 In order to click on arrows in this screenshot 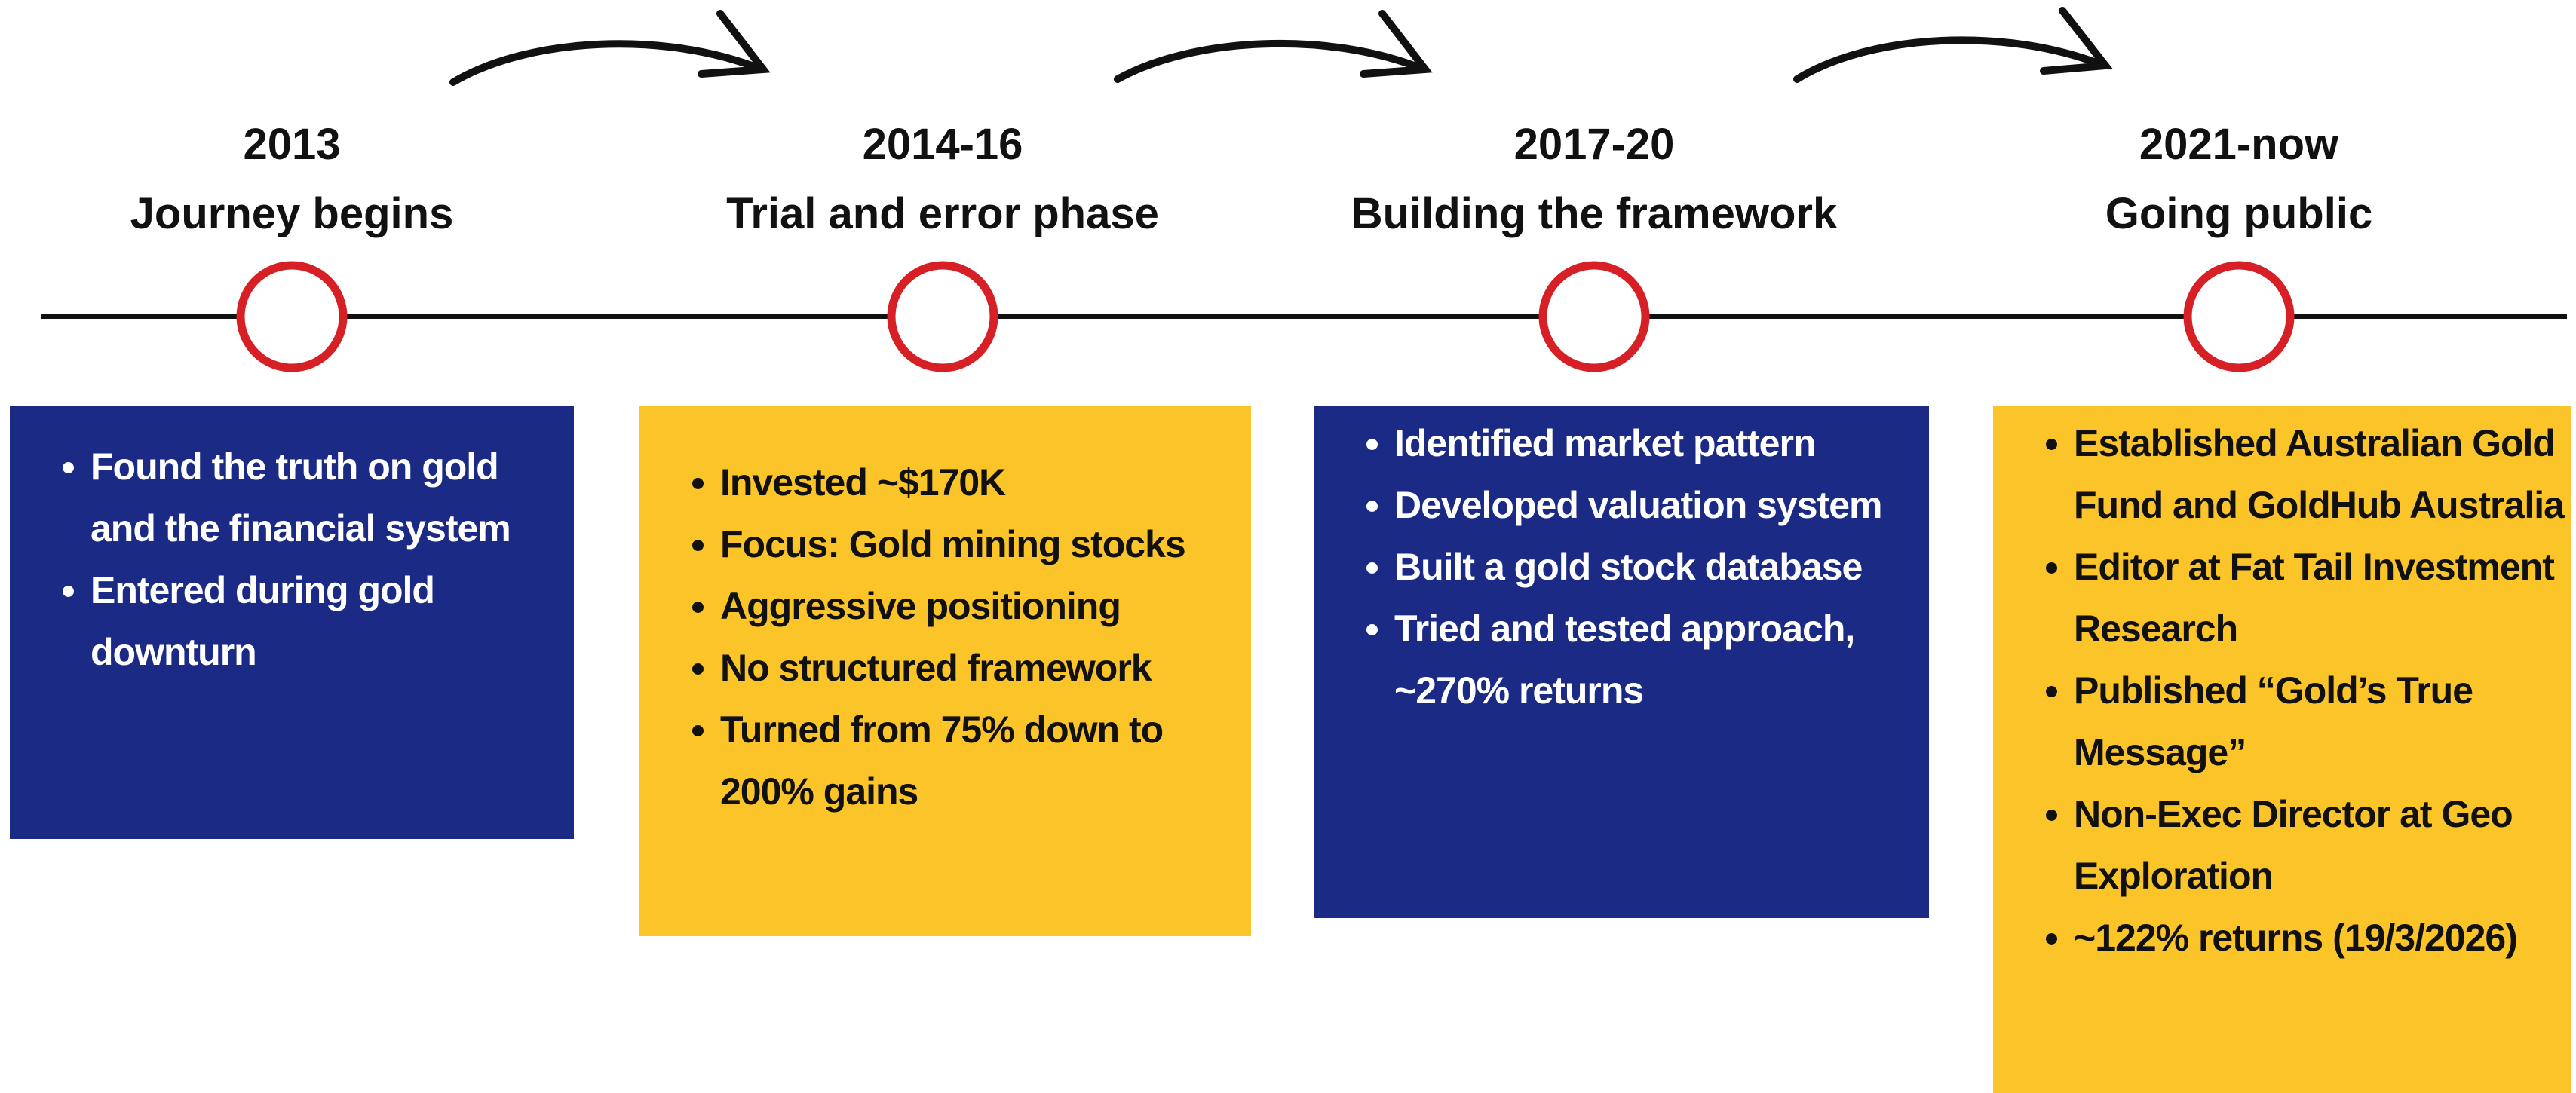, I will do `click(1281, 46)`.